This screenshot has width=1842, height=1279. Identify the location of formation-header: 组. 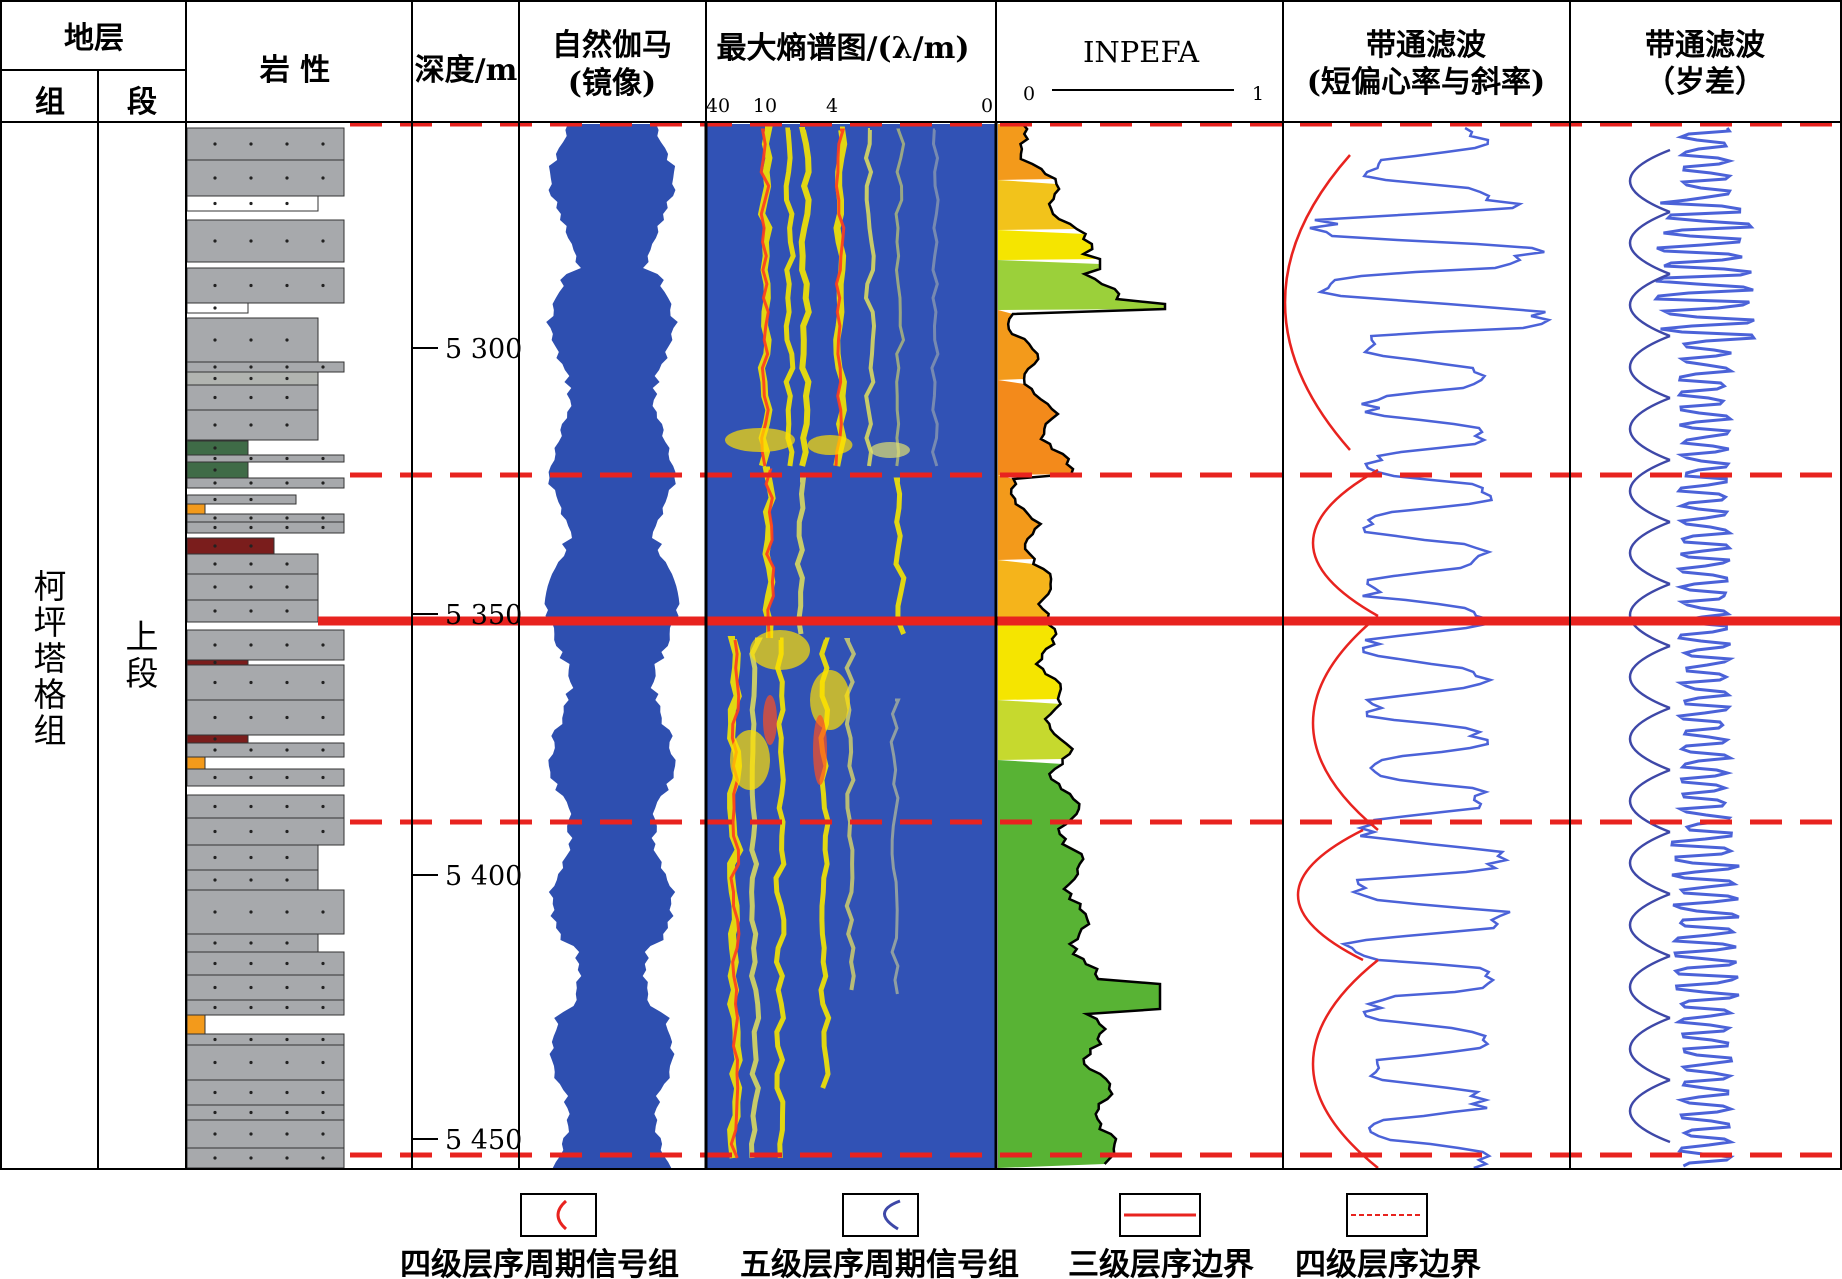
(50, 102).